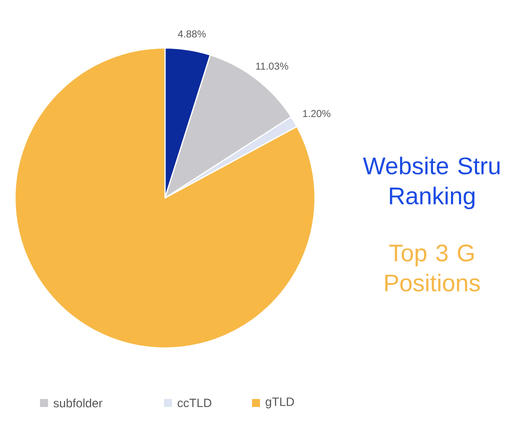 The width and height of the screenshot is (530, 443). What do you see at coordinates (432, 268) in the screenshot?
I see `text: Top 3 G Positions` at bounding box center [432, 268].